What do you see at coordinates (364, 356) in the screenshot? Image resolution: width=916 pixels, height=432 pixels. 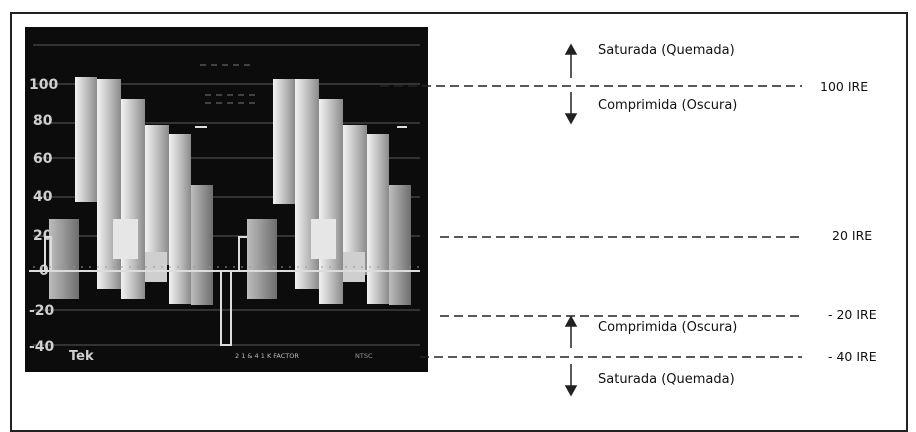 I see `scope-standard: NTSC` at bounding box center [364, 356].